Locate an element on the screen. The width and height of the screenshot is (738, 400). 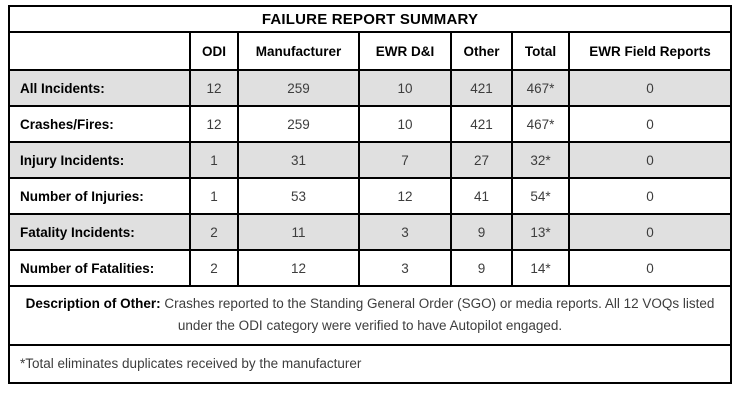
row-label: All Incidents: is located at coordinates (99, 88).